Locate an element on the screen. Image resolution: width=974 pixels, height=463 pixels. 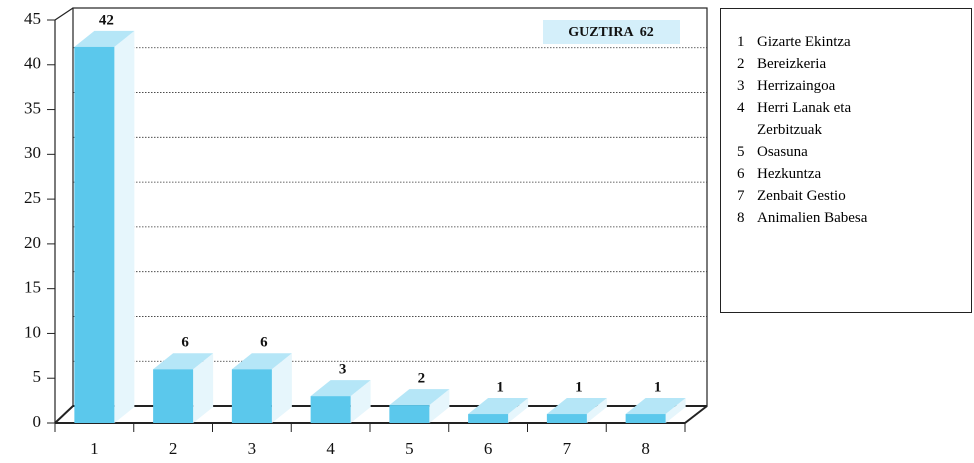
y-tick-label: 45 is located at coordinates (32, 18).